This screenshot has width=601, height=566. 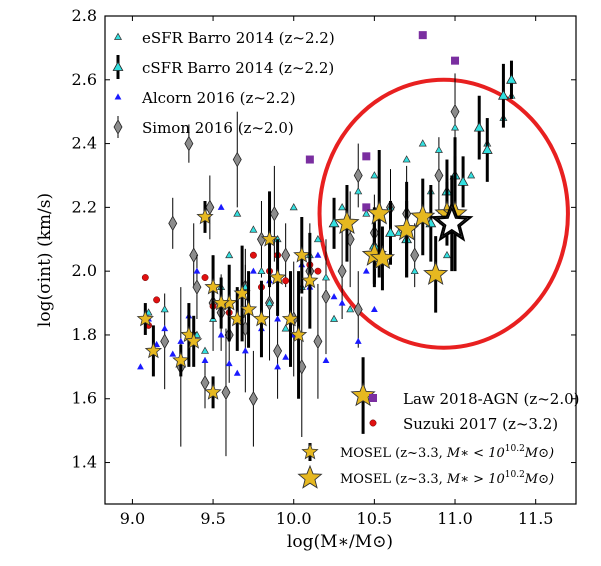 I want to click on x-axis-label: log(M∗/M⊙), so click(x=340, y=542).